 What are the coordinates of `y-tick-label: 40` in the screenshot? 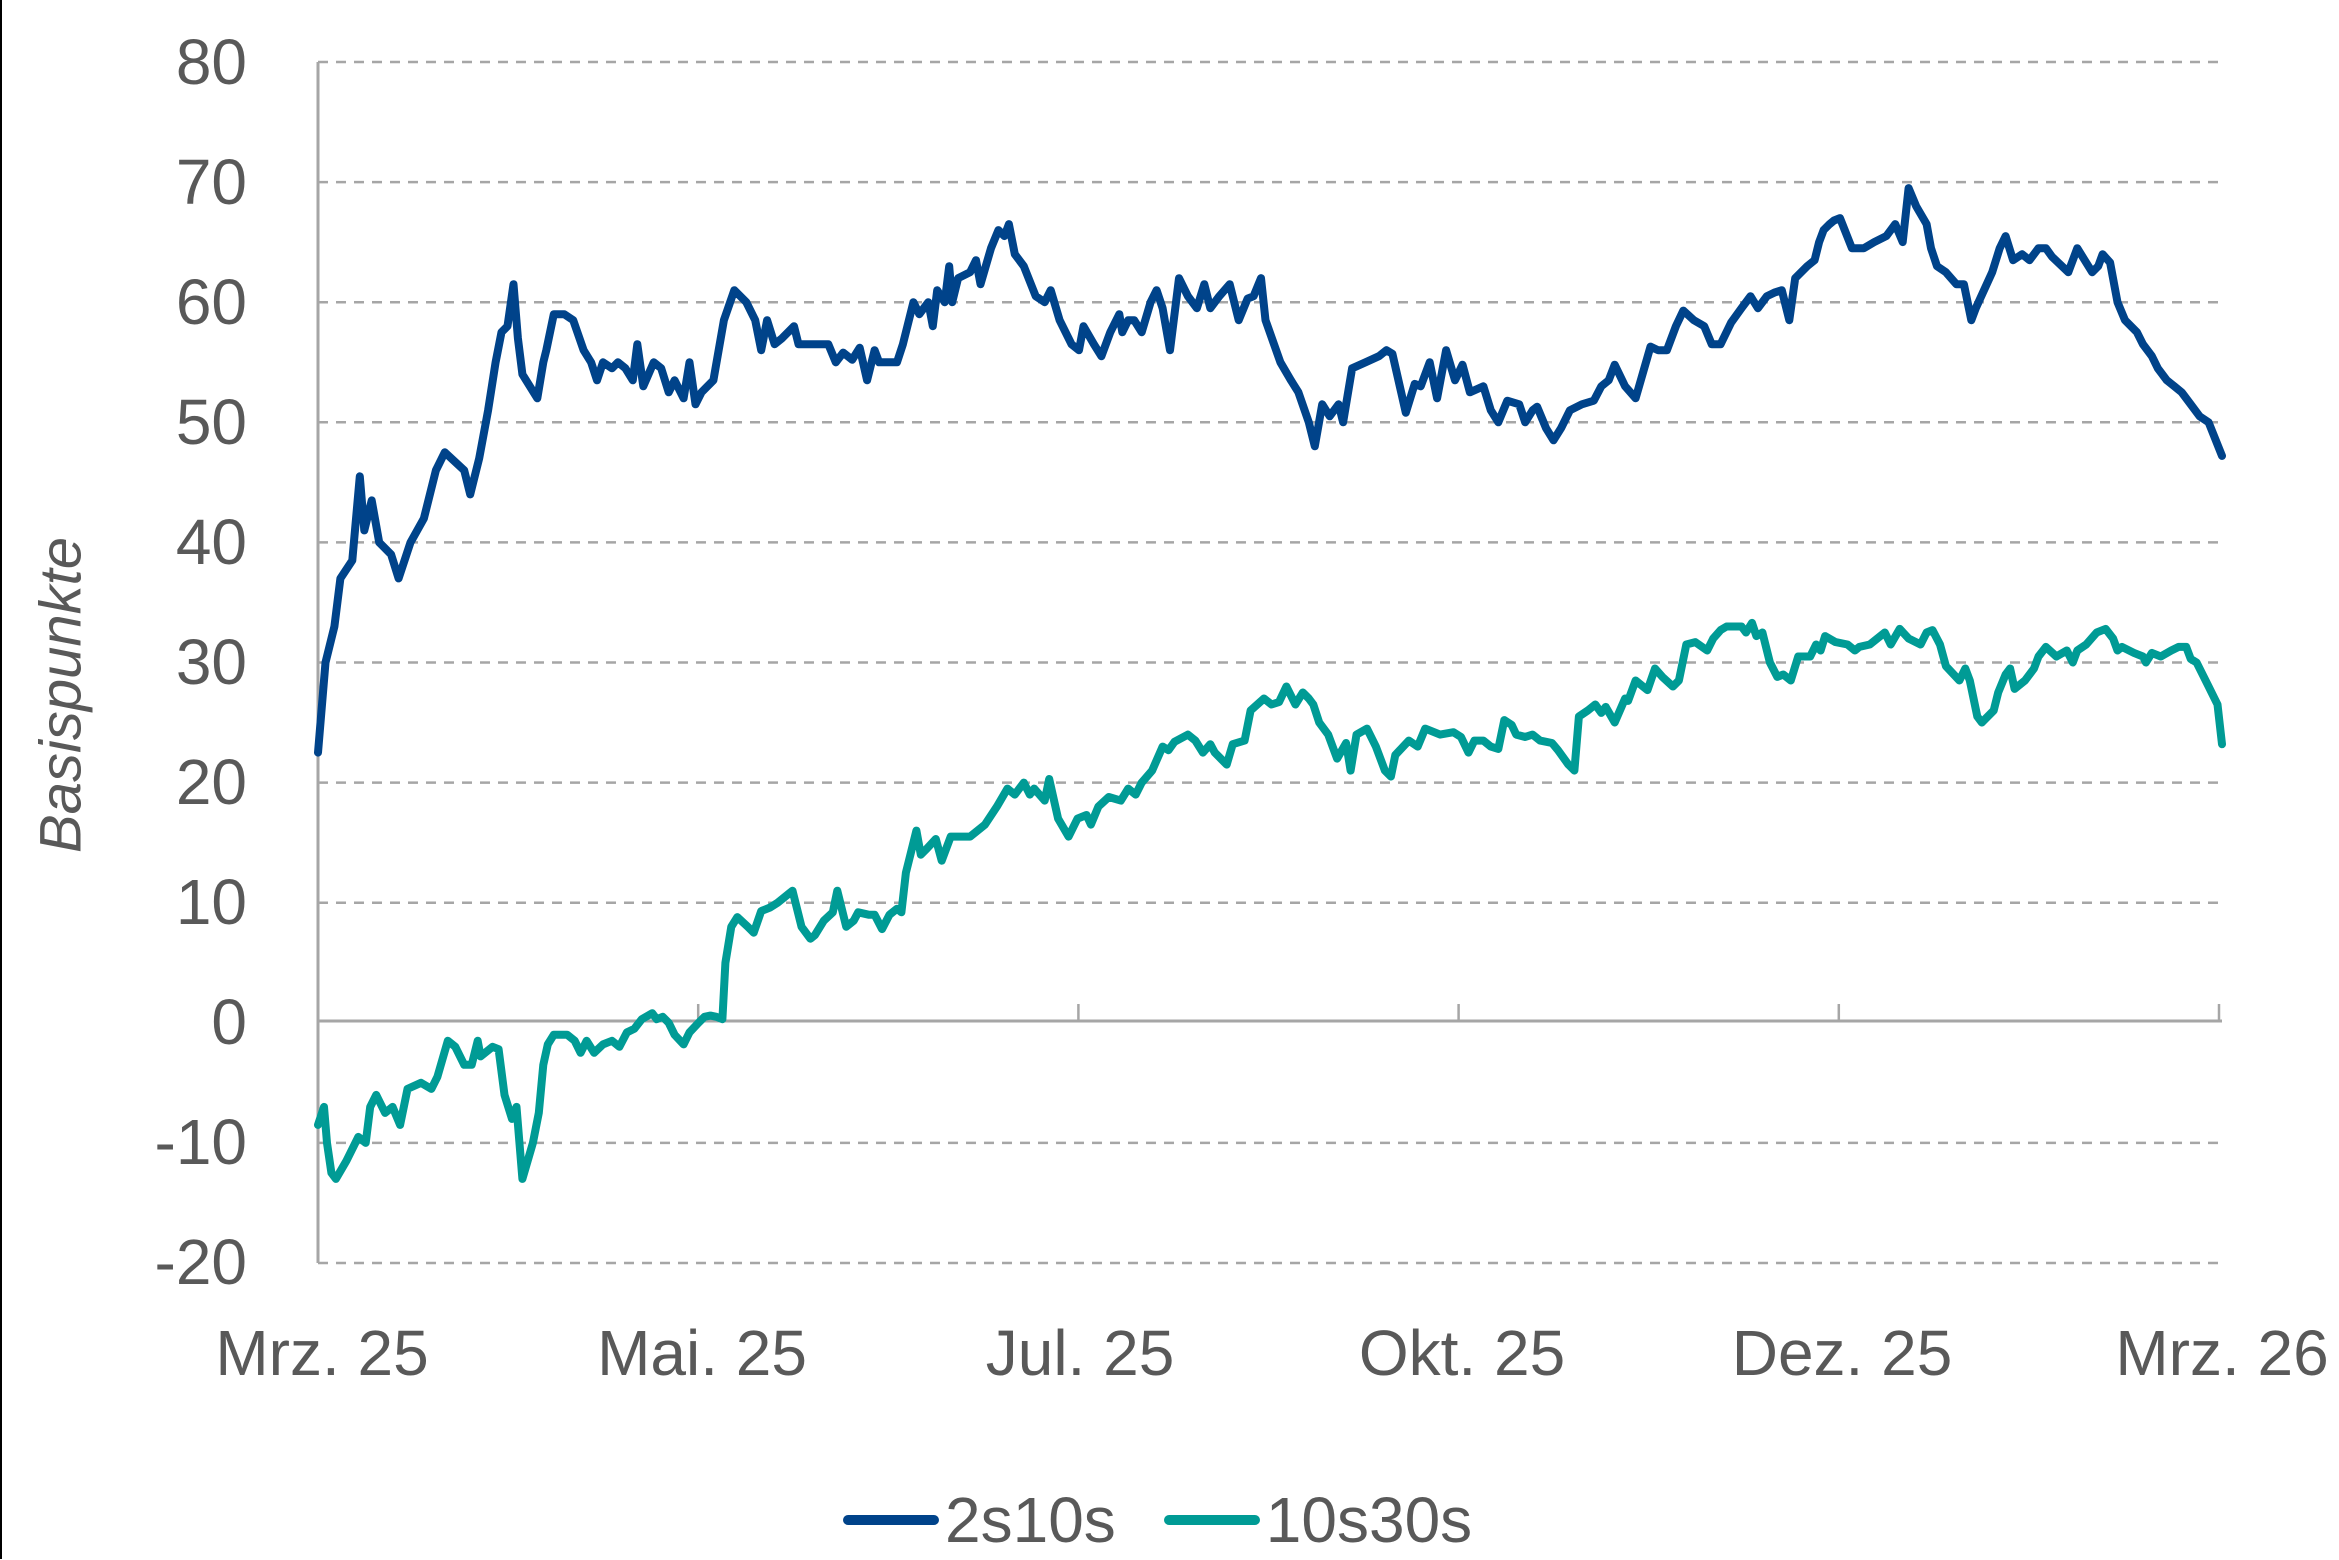 It's located at (211, 542).